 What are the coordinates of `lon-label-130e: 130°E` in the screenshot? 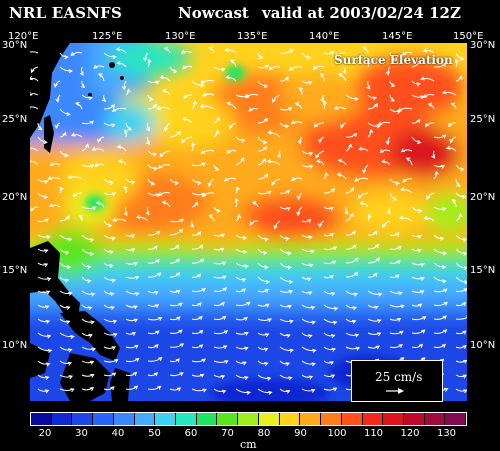 It's located at (180, 36).